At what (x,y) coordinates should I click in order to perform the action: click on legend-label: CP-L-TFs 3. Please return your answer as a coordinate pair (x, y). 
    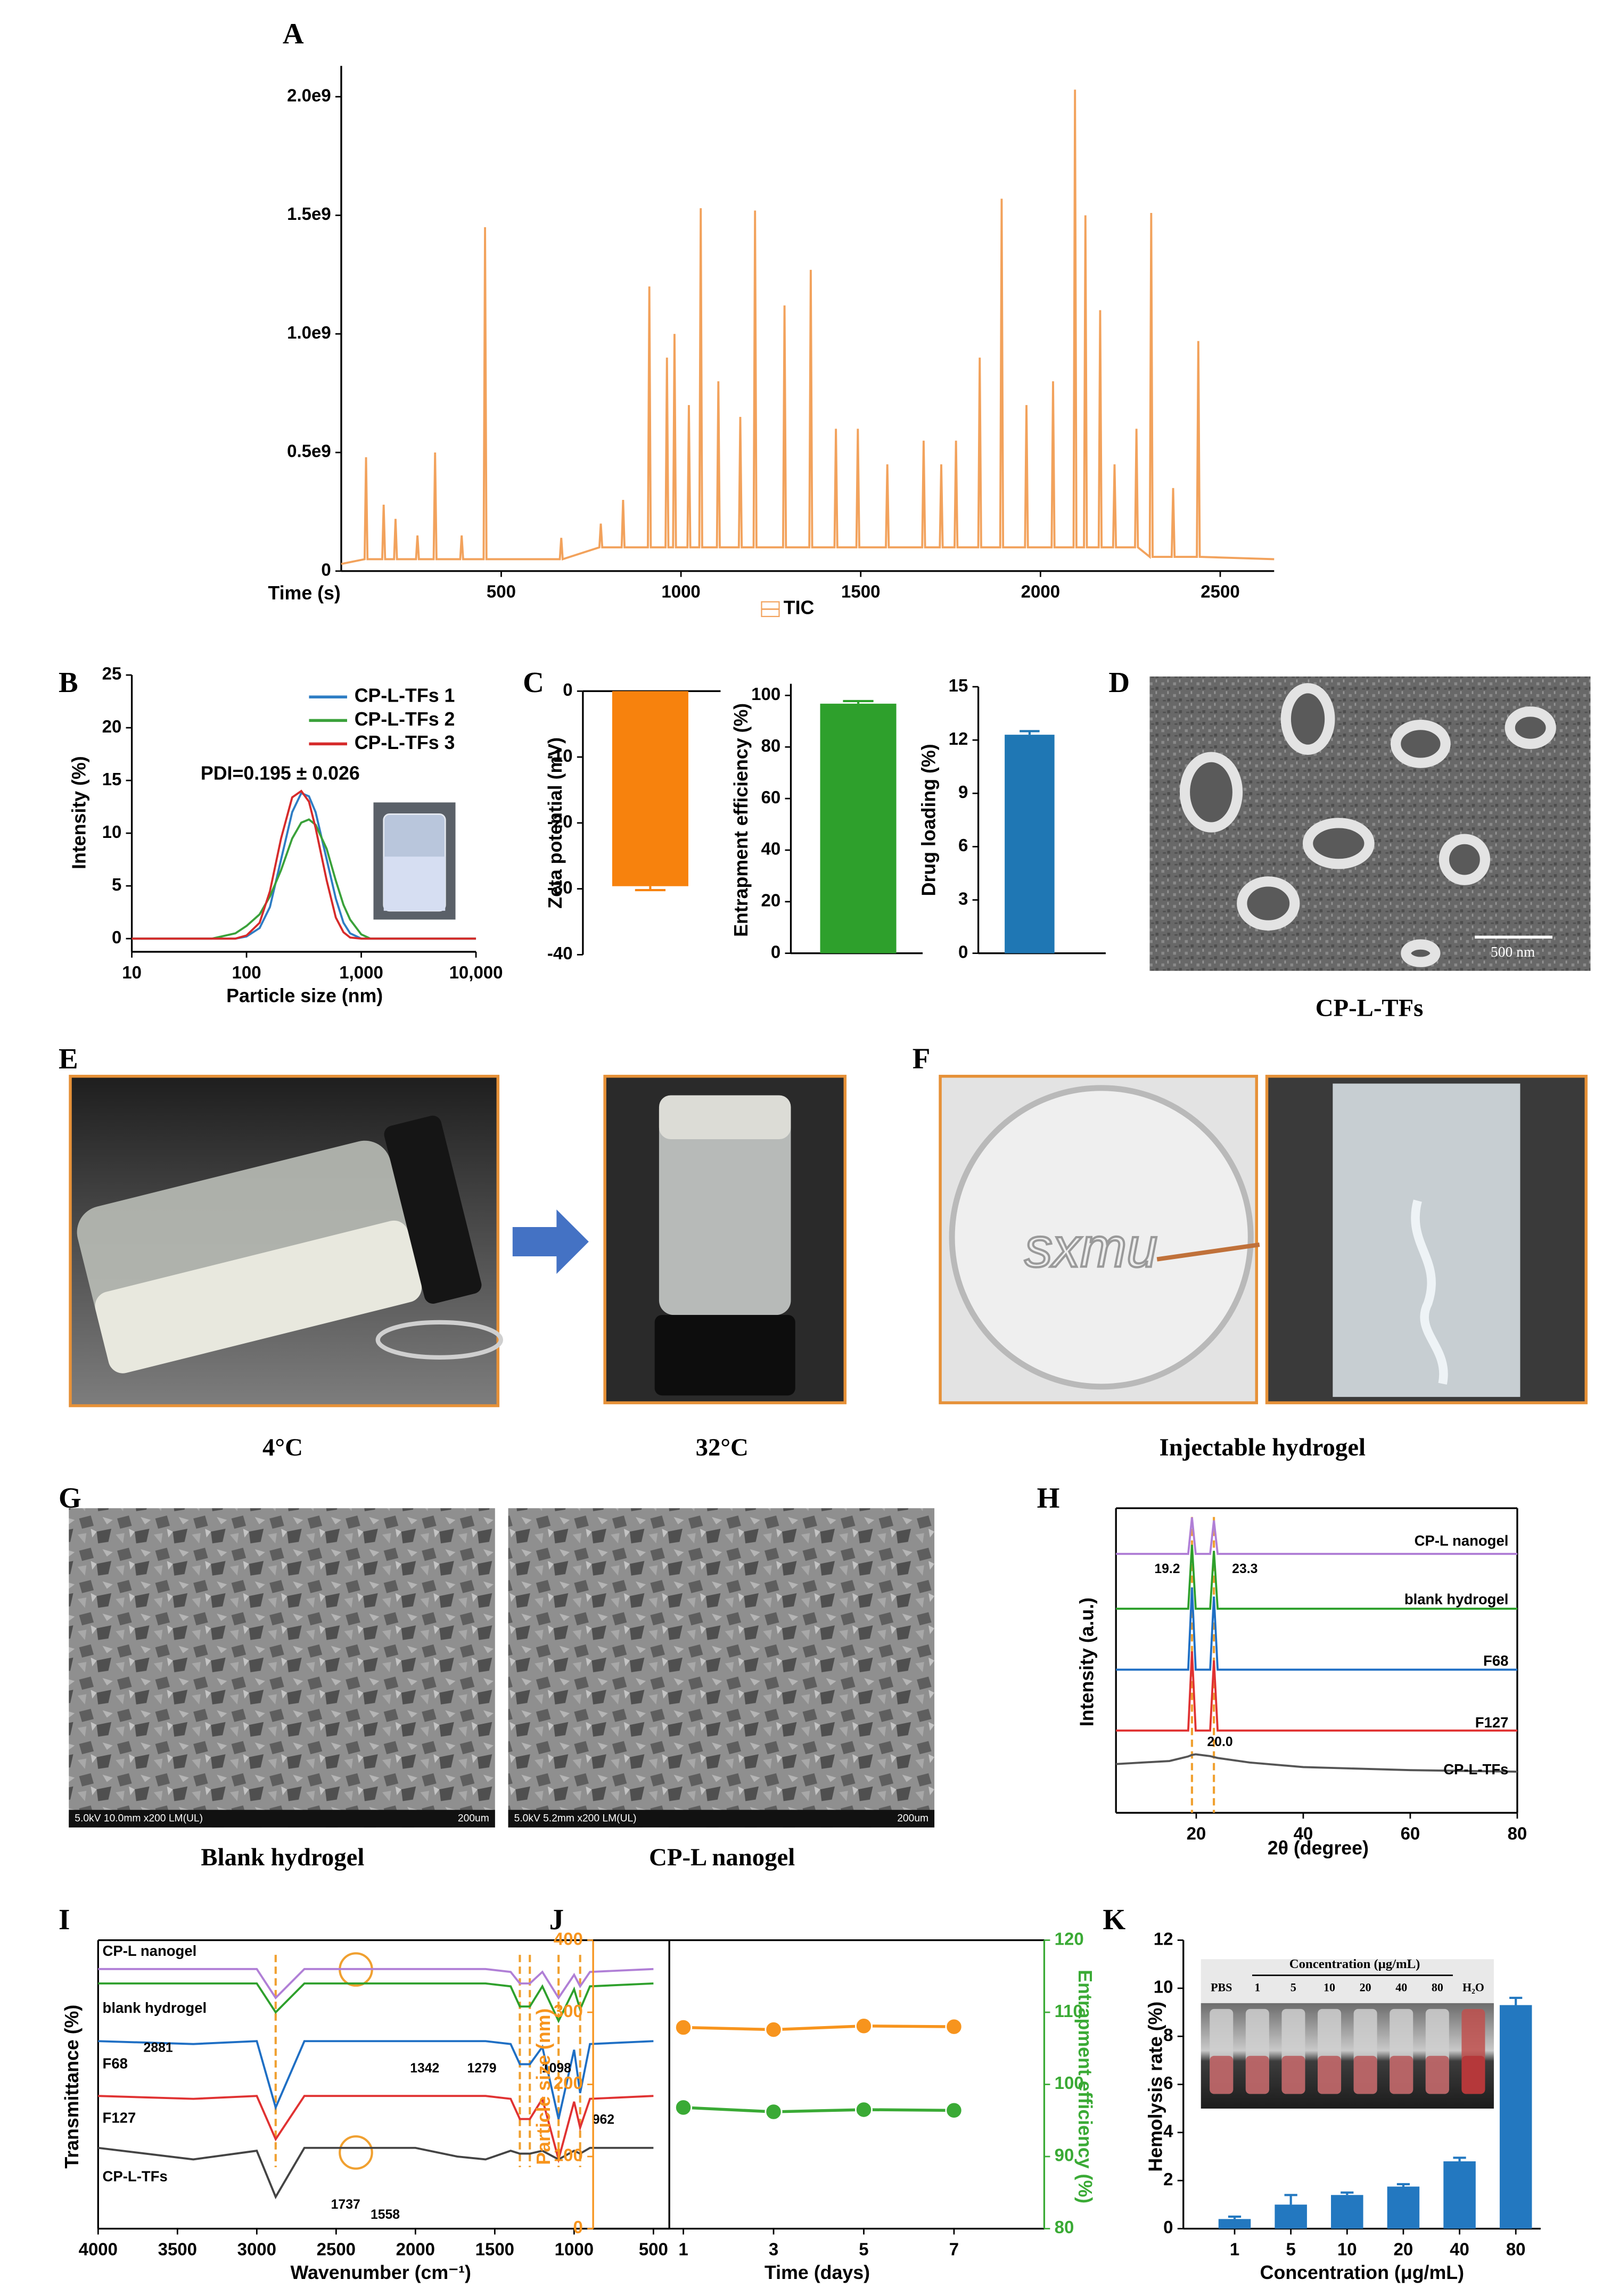
    Looking at the image, I should click on (405, 742).